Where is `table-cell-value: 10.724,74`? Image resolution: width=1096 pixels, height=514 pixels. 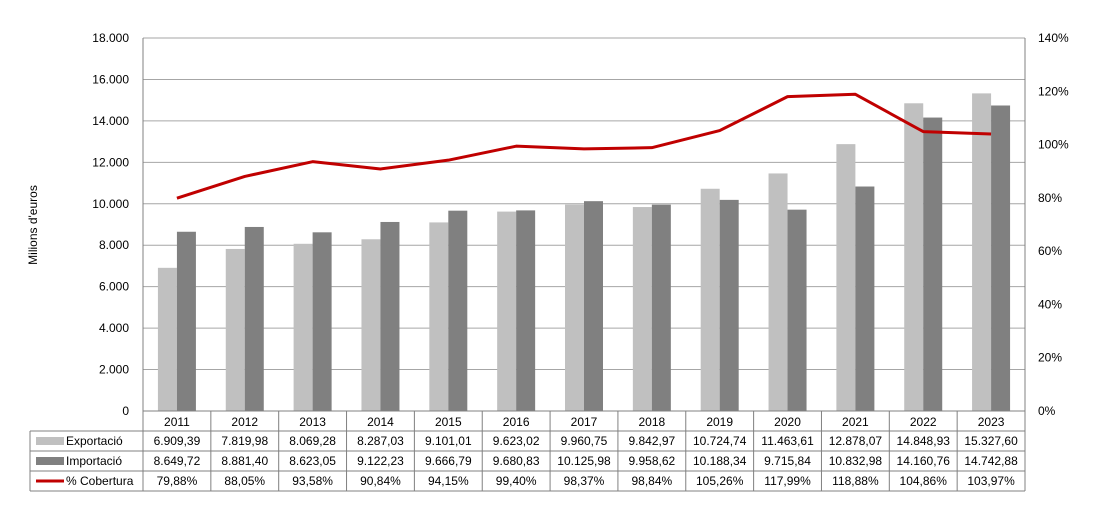
table-cell-value: 10.724,74 is located at coordinates (720, 441).